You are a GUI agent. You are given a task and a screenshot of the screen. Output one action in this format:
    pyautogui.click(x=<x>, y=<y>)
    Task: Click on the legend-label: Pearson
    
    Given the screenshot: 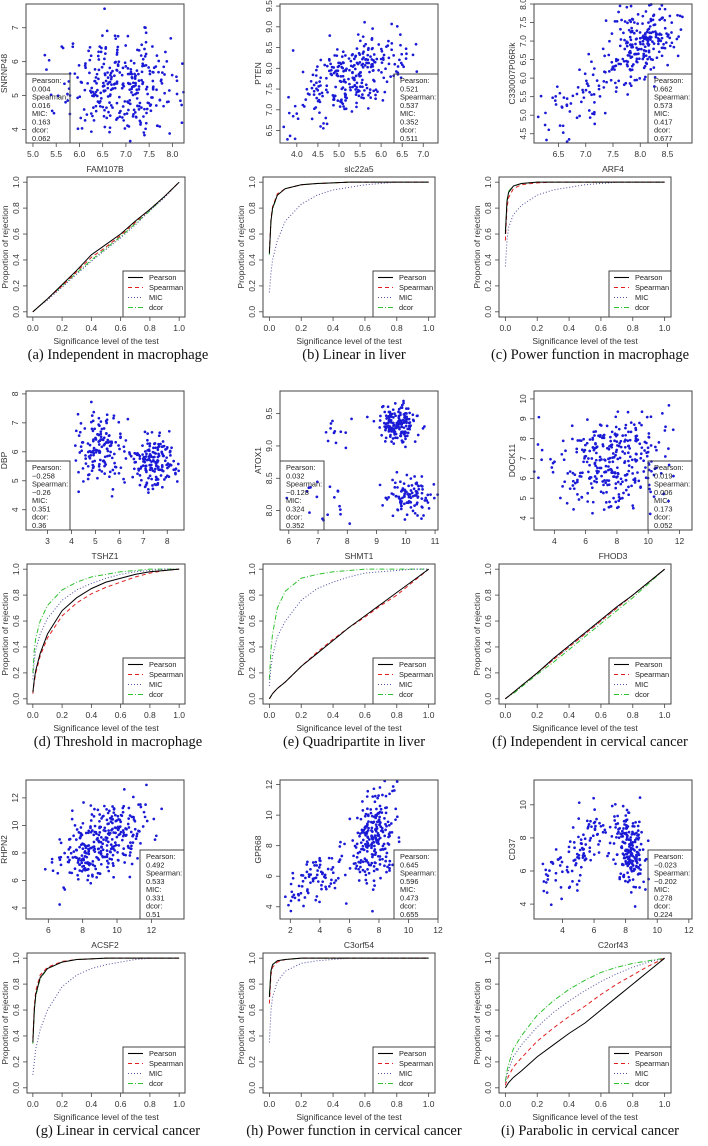 What is the action you would take?
    pyautogui.click(x=649, y=277)
    